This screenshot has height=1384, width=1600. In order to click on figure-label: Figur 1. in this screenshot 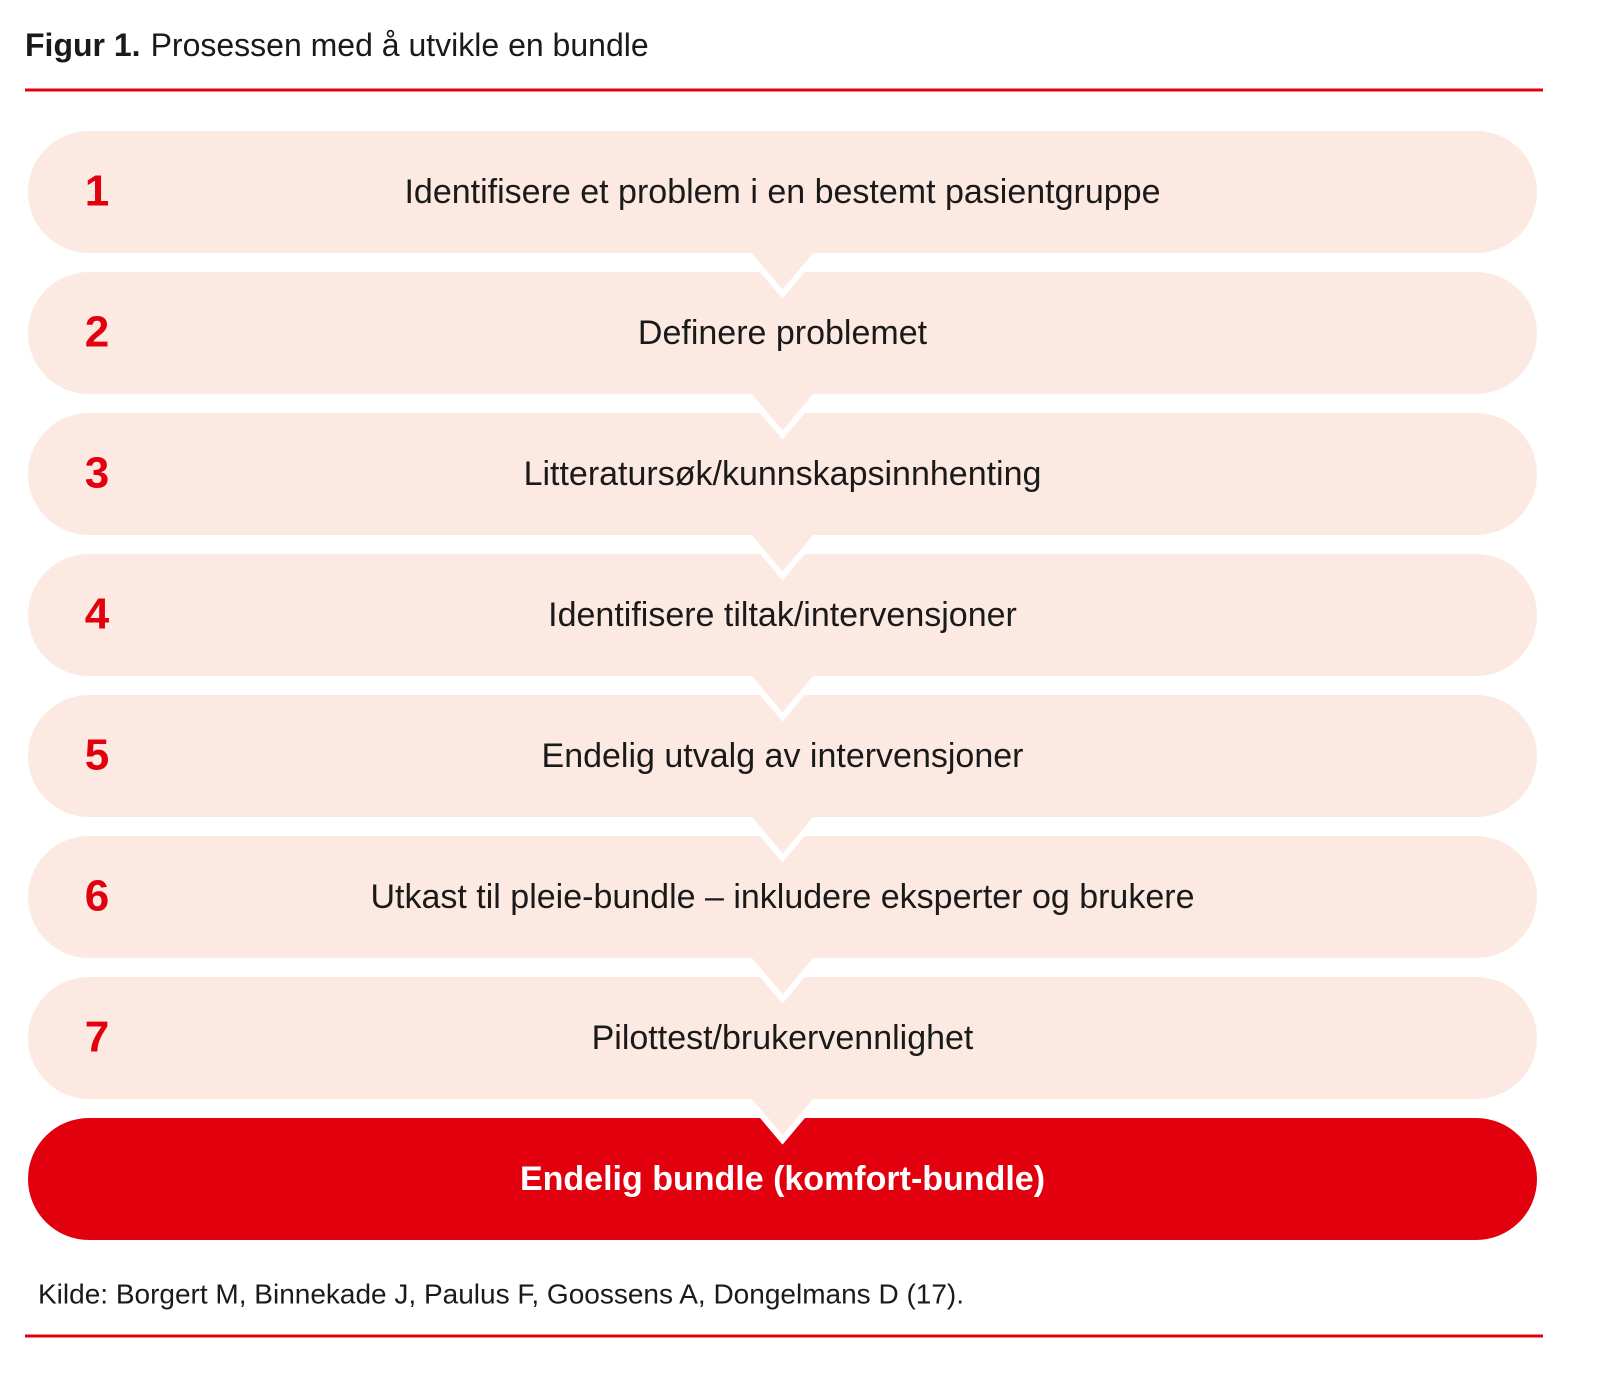, I will do `click(83, 45)`.